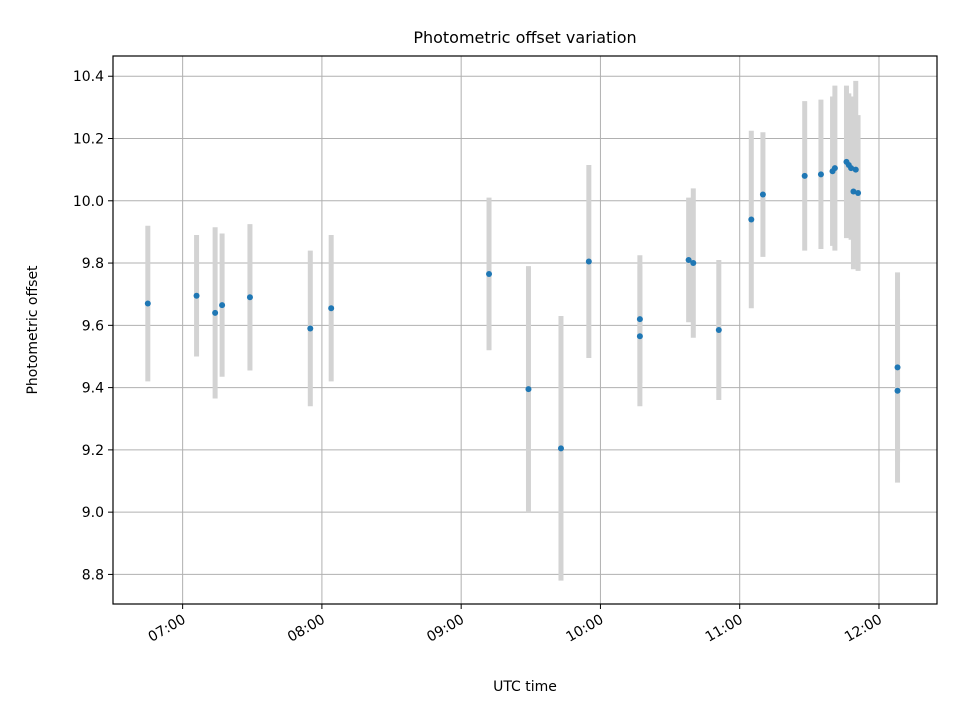  I want to click on y-tick-label: 9.4, so click(93, 389).